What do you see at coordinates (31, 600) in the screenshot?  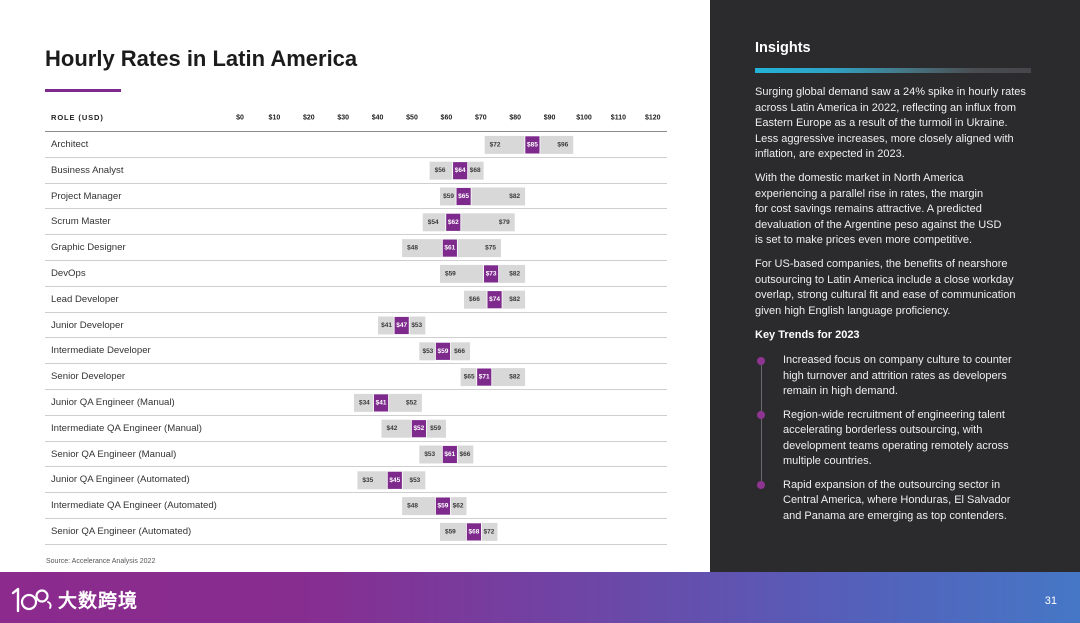 I see `brand-logo-icon` at bounding box center [31, 600].